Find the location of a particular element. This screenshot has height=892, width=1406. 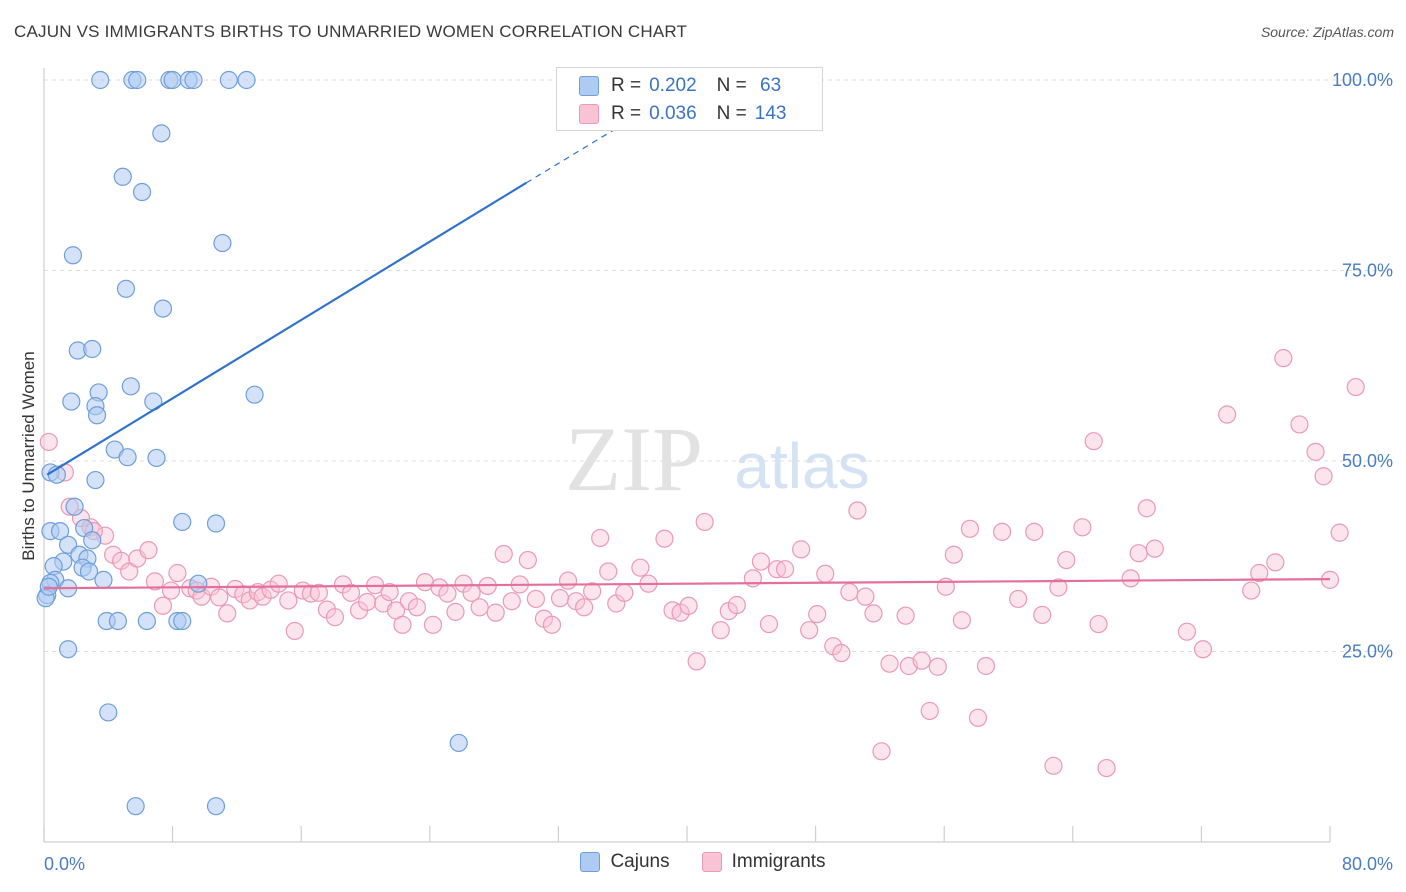

bottom-legend-cajuns-label: Cajuns is located at coordinates (640, 861).